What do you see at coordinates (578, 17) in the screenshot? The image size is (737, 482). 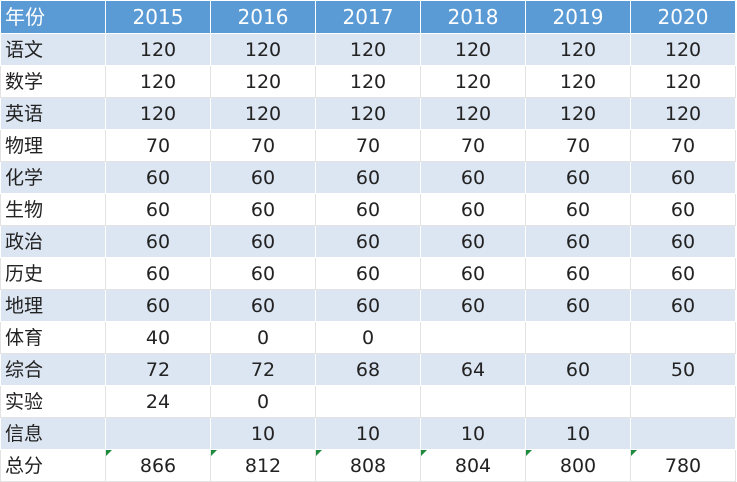 I see `header-cell-year: 2019` at bounding box center [578, 17].